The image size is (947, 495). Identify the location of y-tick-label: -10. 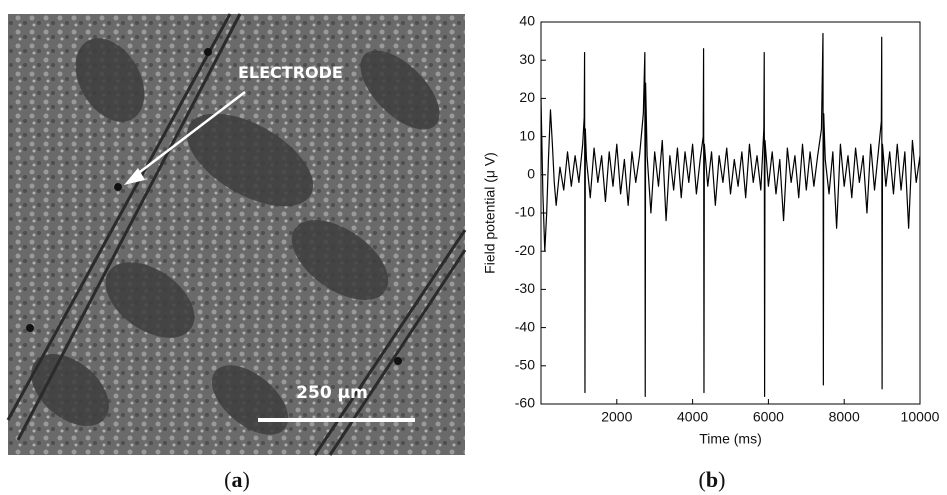
(525, 212).